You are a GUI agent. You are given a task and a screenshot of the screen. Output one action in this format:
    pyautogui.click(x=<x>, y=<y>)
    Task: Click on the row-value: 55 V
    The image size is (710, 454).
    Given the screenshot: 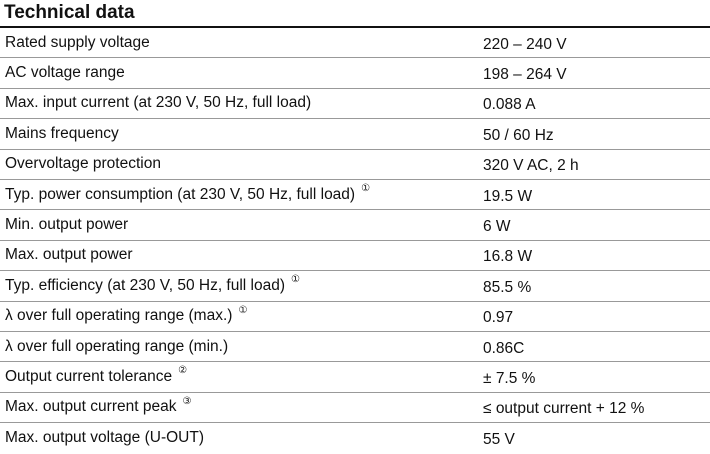 What is the action you would take?
    pyautogui.click(x=499, y=440)
    